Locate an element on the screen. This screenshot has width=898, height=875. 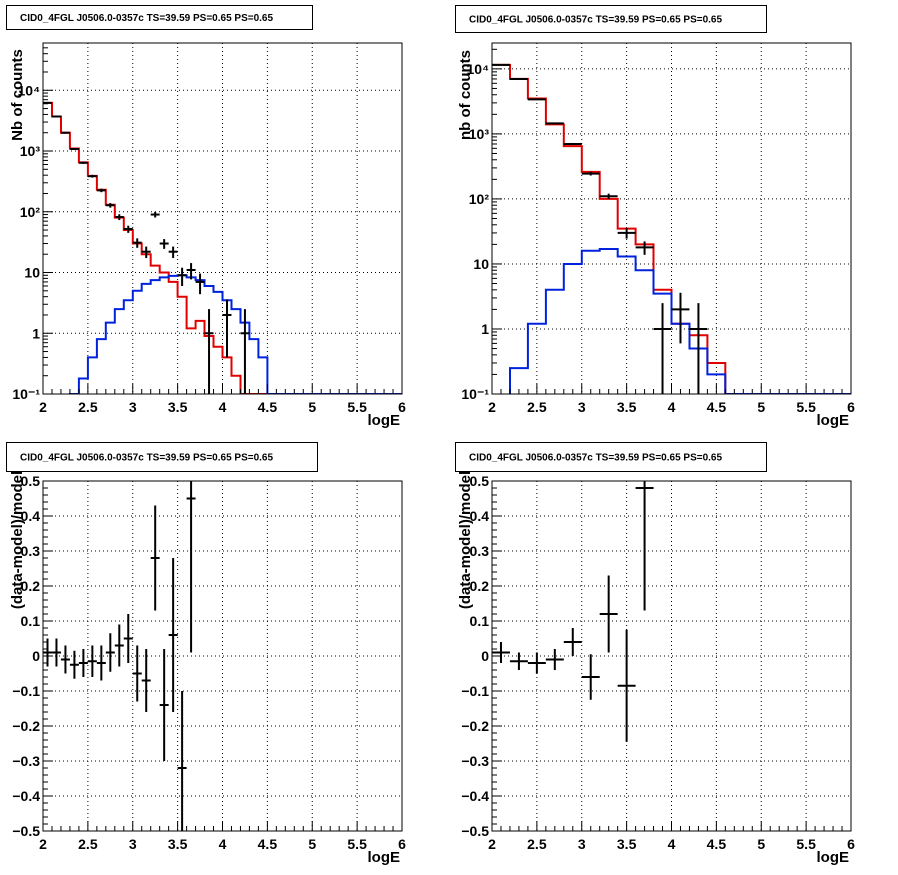
y-tick-label: −0.2 is located at coordinates (26, 726).